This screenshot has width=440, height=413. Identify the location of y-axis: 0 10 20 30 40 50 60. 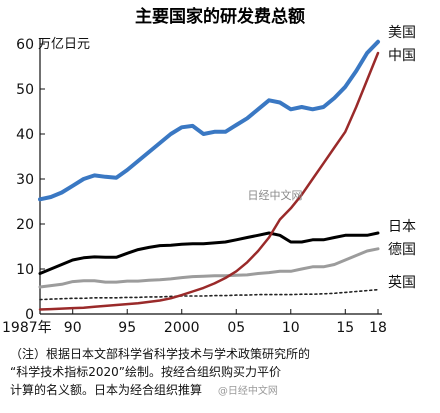
(30, 180).